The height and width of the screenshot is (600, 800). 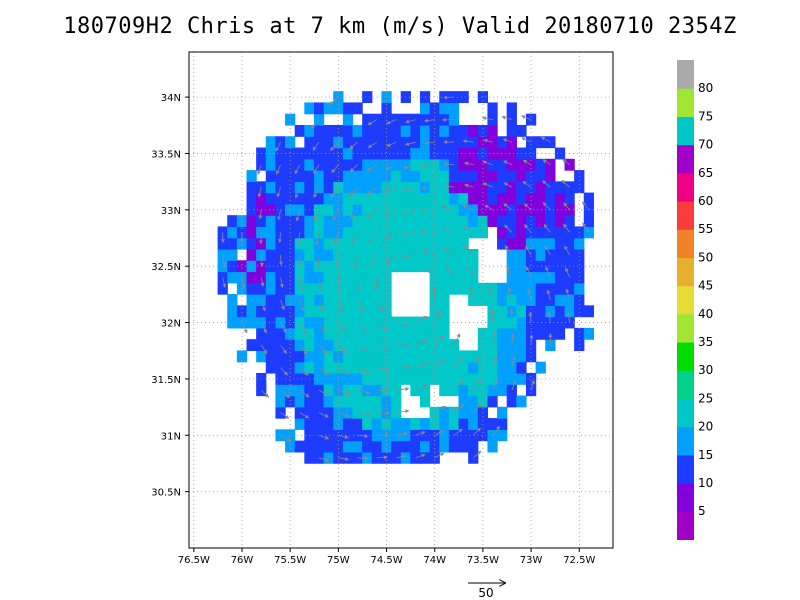 What do you see at coordinates (171, 436) in the screenshot?
I see `lat-tick-label: 31N` at bounding box center [171, 436].